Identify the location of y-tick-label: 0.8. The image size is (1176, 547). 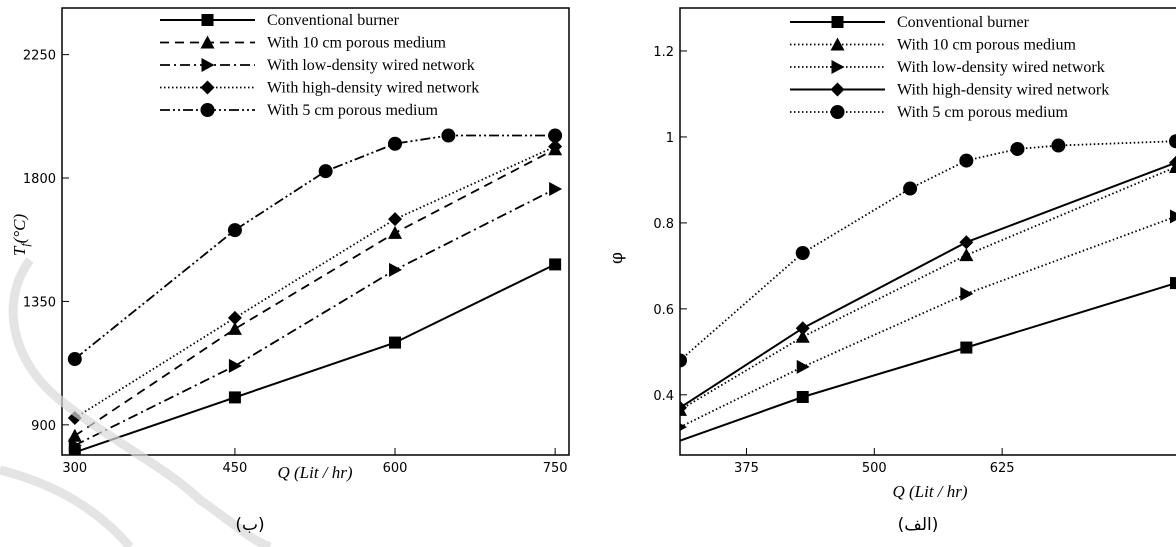
(663, 224).